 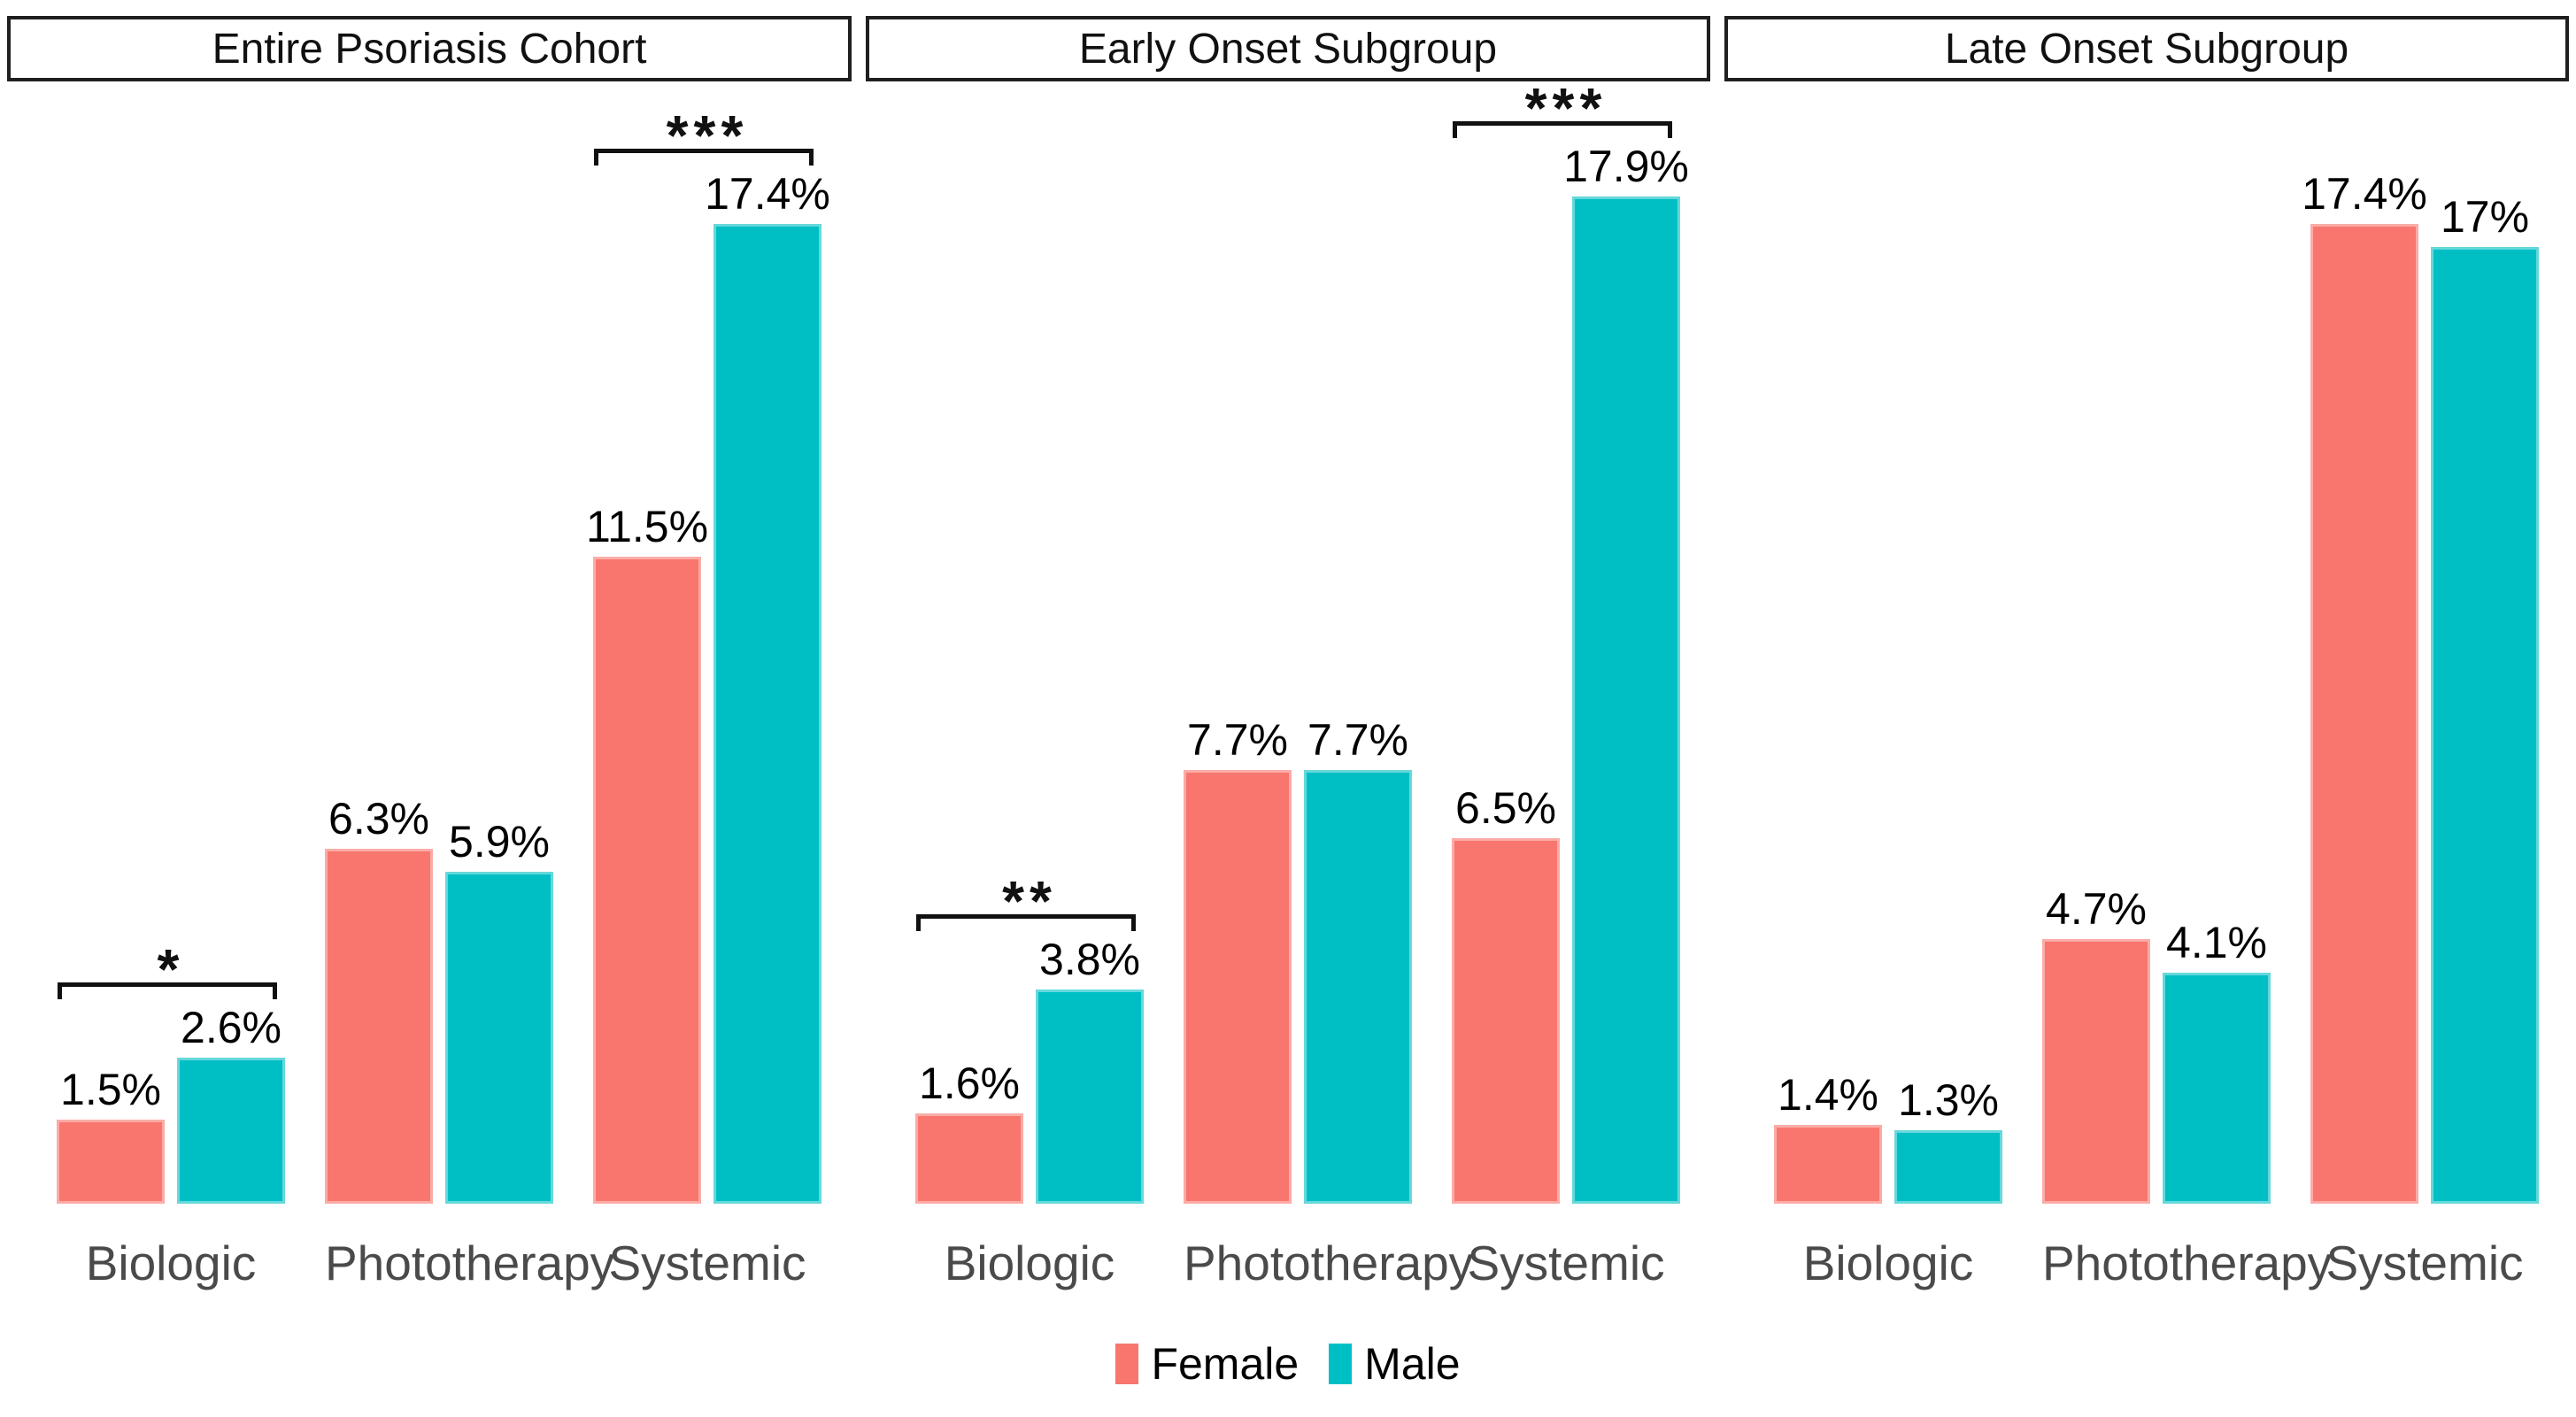 What do you see at coordinates (110, 1089) in the screenshot?
I see `female-value-label: 1.5%` at bounding box center [110, 1089].